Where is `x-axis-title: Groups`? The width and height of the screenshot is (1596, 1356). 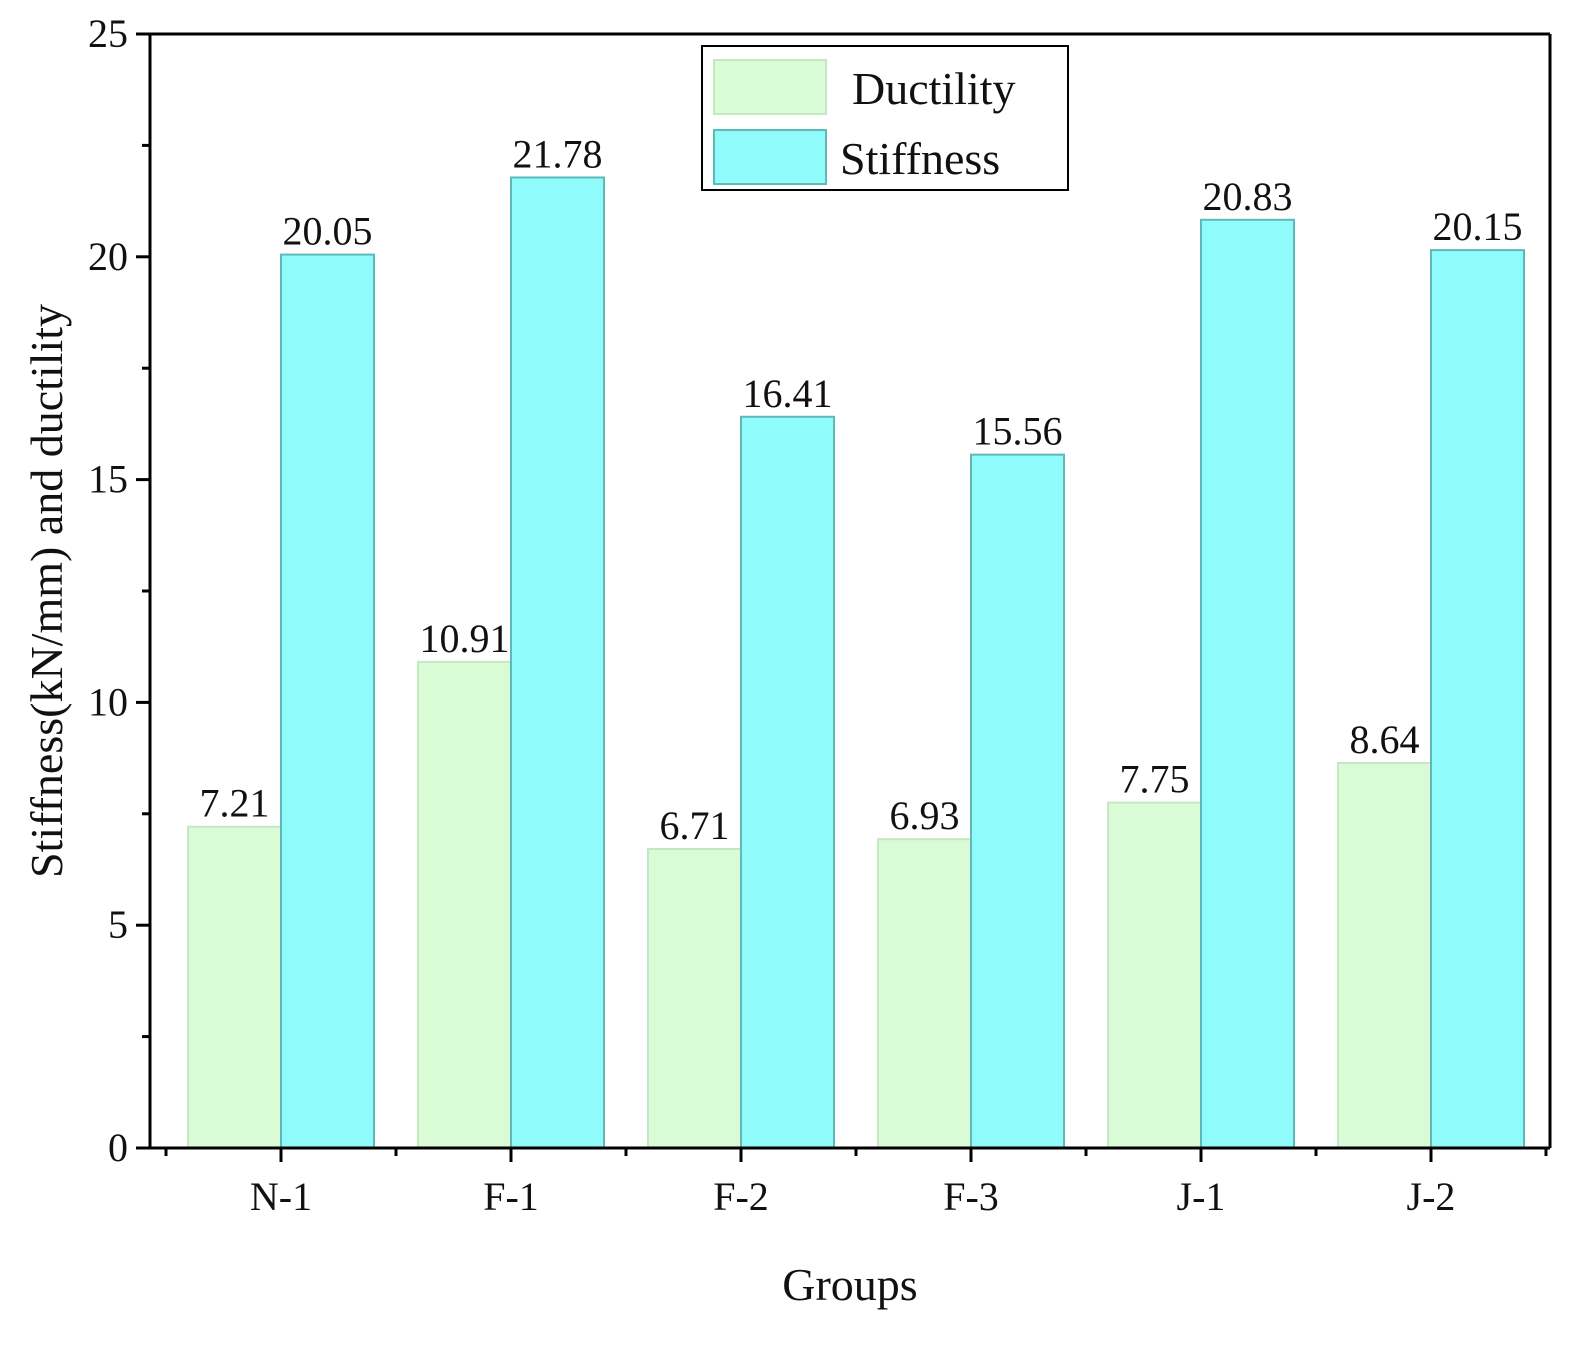
x-axis-title: Groups is located at coordinates (849, 1284).